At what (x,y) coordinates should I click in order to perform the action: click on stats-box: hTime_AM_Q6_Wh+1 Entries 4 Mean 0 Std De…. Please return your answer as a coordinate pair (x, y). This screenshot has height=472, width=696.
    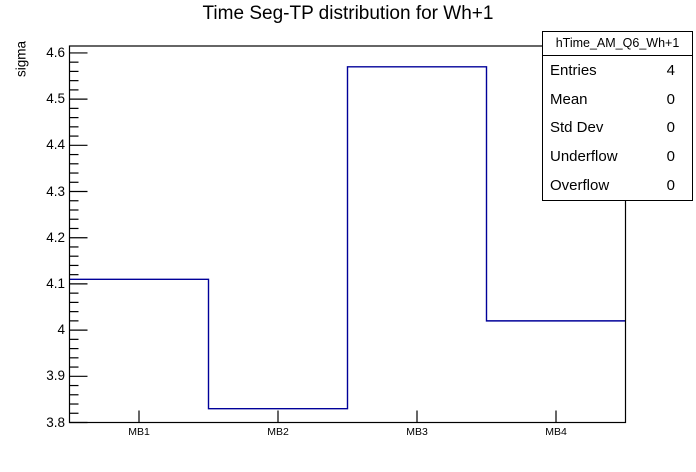
    Looking at the image, I should click on (617, 116).